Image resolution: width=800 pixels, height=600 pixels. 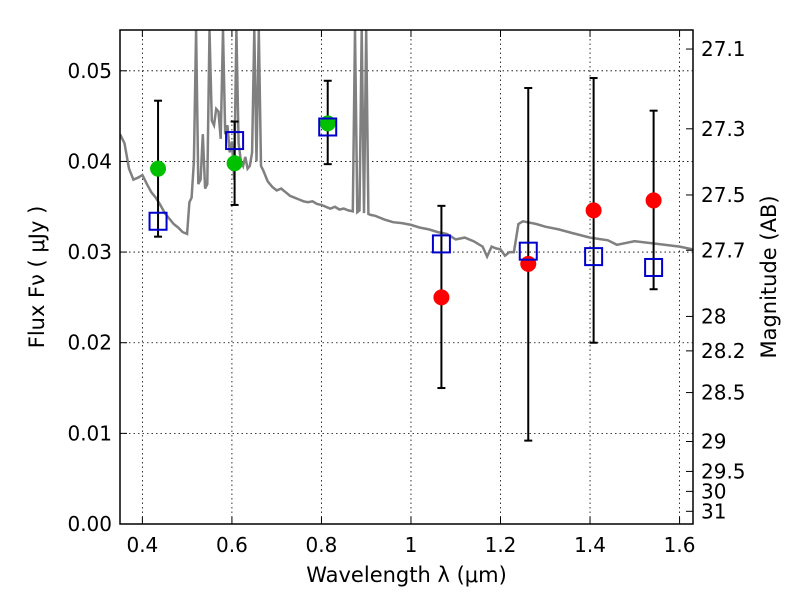 What do you see at coordinates (89, 343) in the screenshot?
I see `y-tick-label: 0.02` at bounding box center [89, 343].